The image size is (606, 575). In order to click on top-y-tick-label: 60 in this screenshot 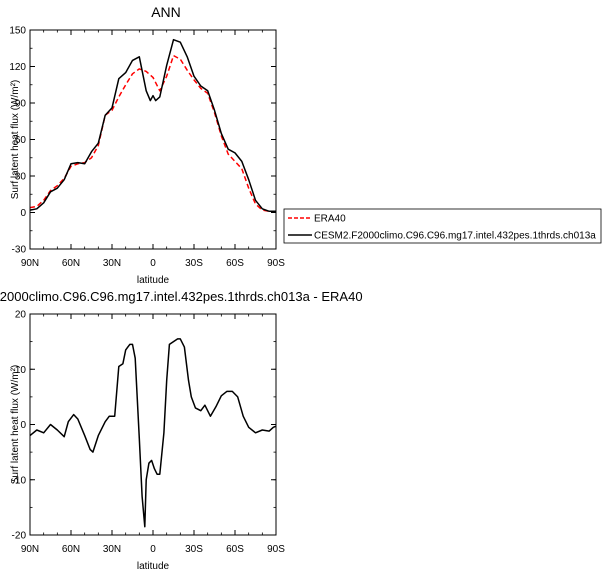, I will do `click(21, 140)`.